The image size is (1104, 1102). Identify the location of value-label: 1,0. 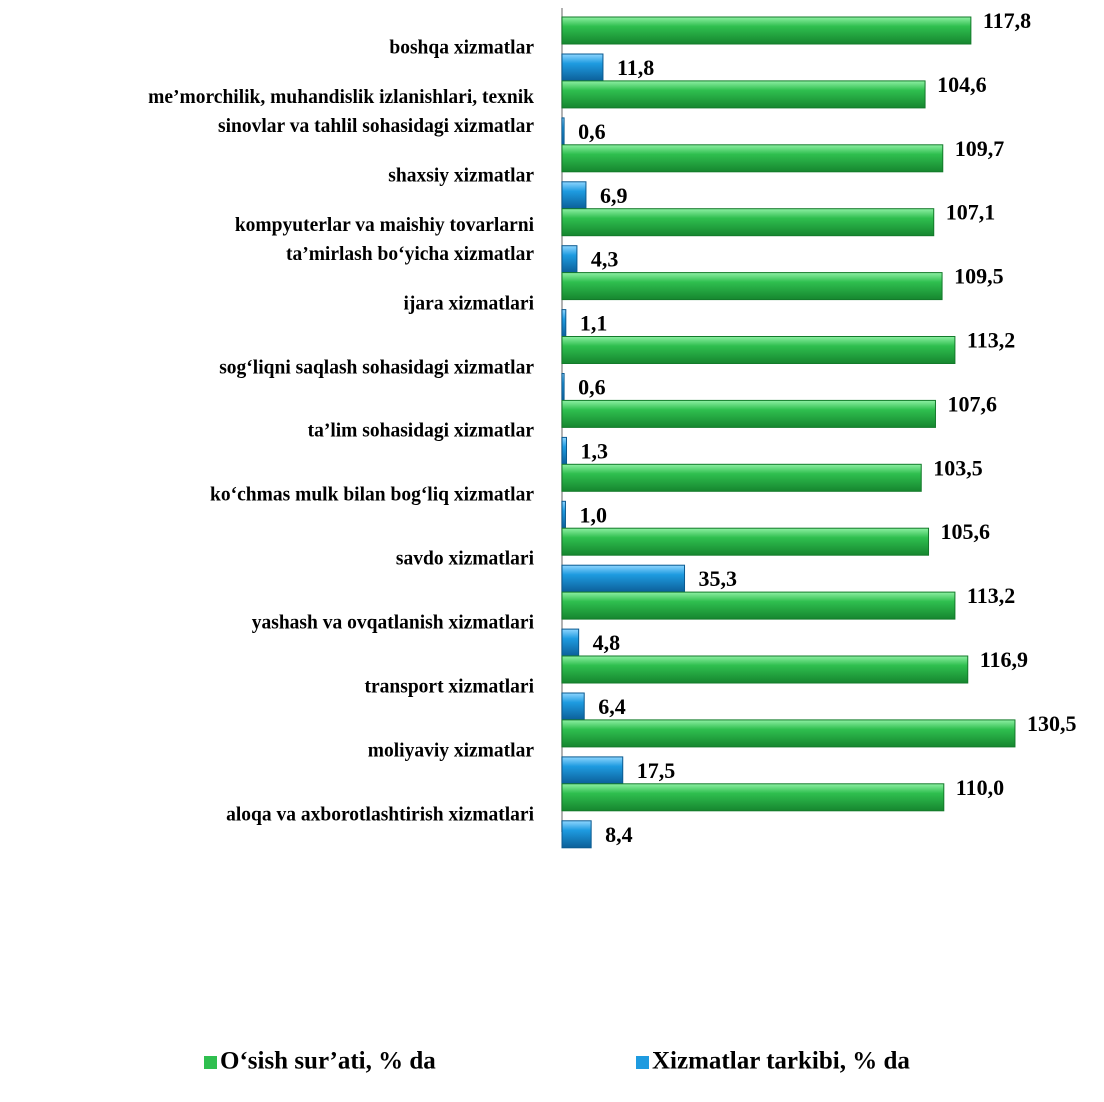
(593, 514).